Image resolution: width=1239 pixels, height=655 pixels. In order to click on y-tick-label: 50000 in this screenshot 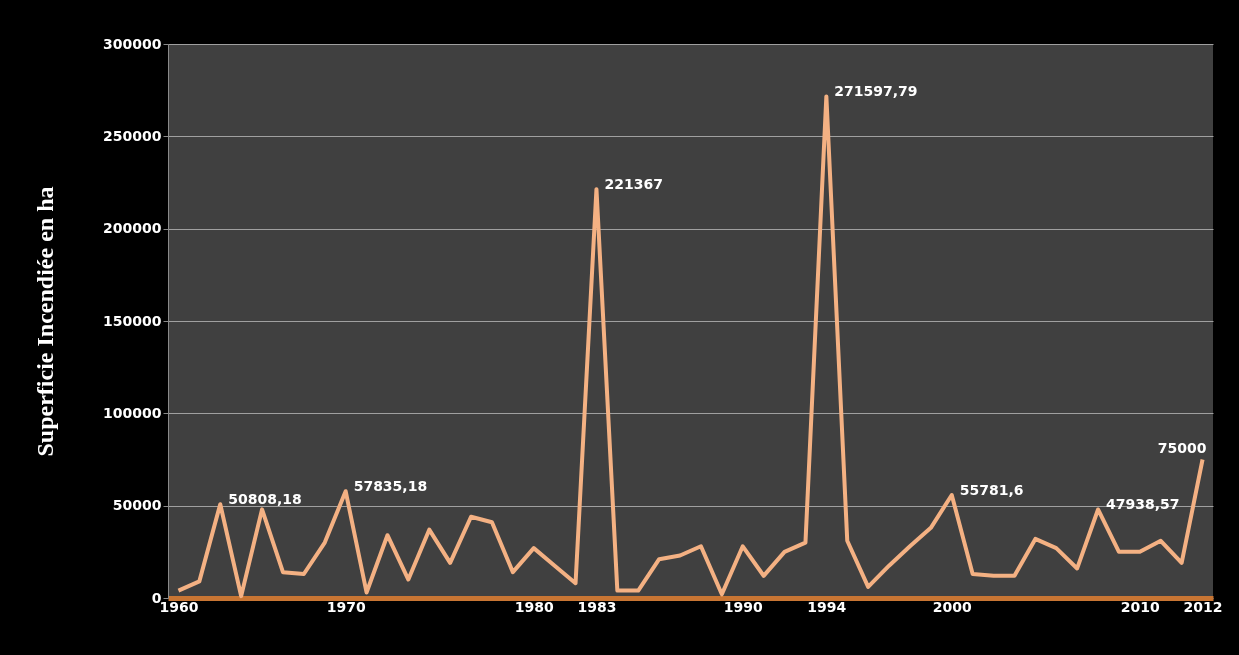, I will do `click(137, 505)`.